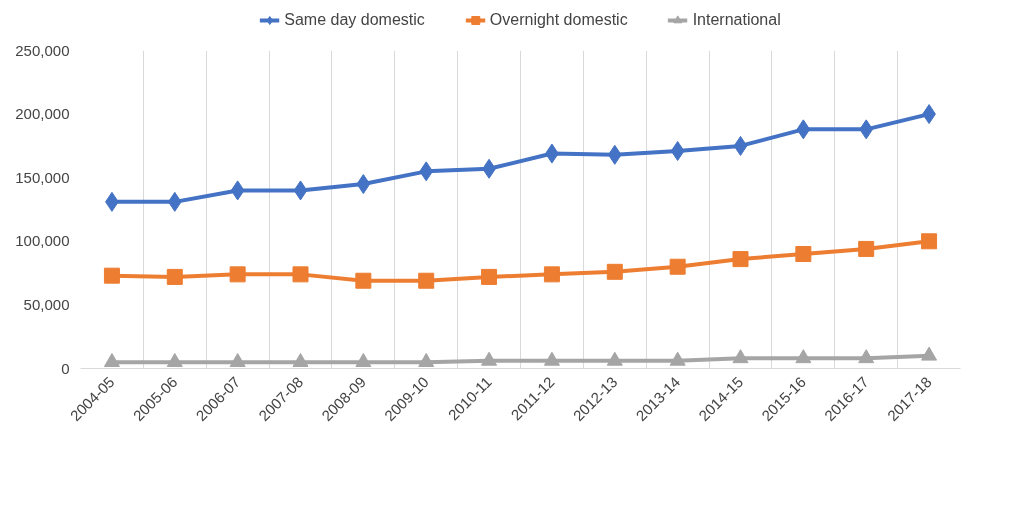  I want to click on y-tick-label: 0, so click(65, 368).